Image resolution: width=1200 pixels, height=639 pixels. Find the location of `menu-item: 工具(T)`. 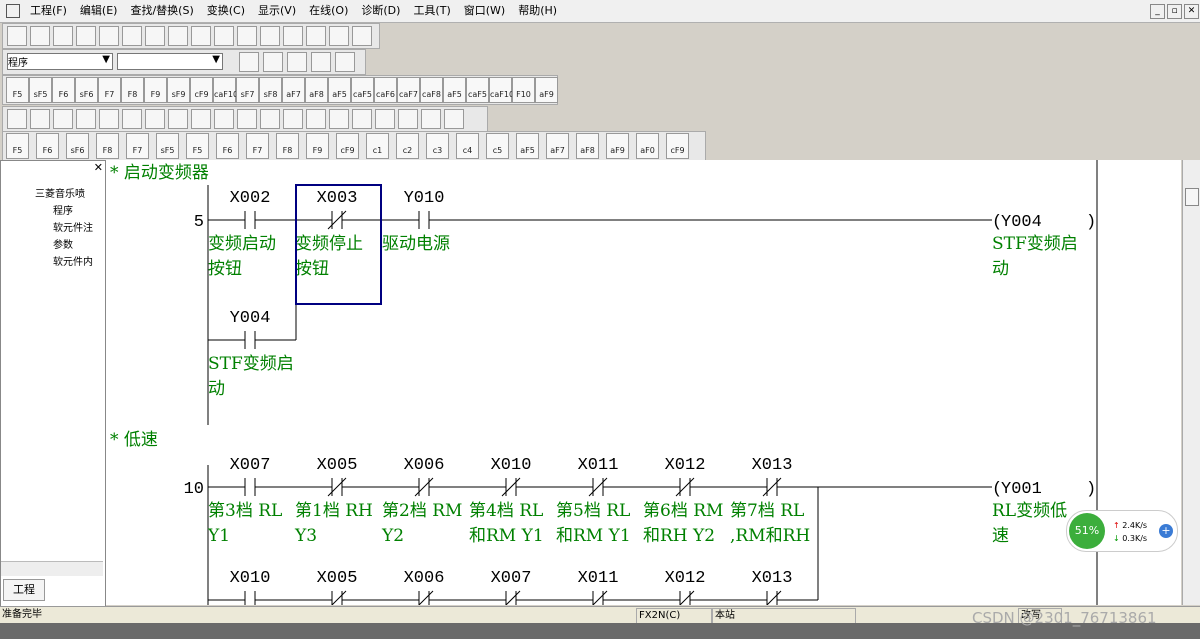

menu-item: 工具(T) is located at coordinates (432, 10).